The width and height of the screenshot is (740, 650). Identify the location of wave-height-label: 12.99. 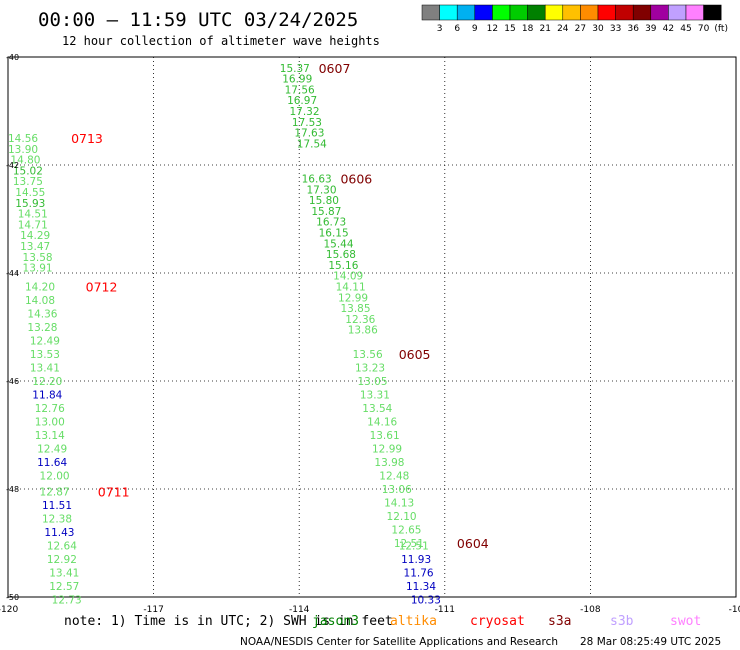
(353, 298).